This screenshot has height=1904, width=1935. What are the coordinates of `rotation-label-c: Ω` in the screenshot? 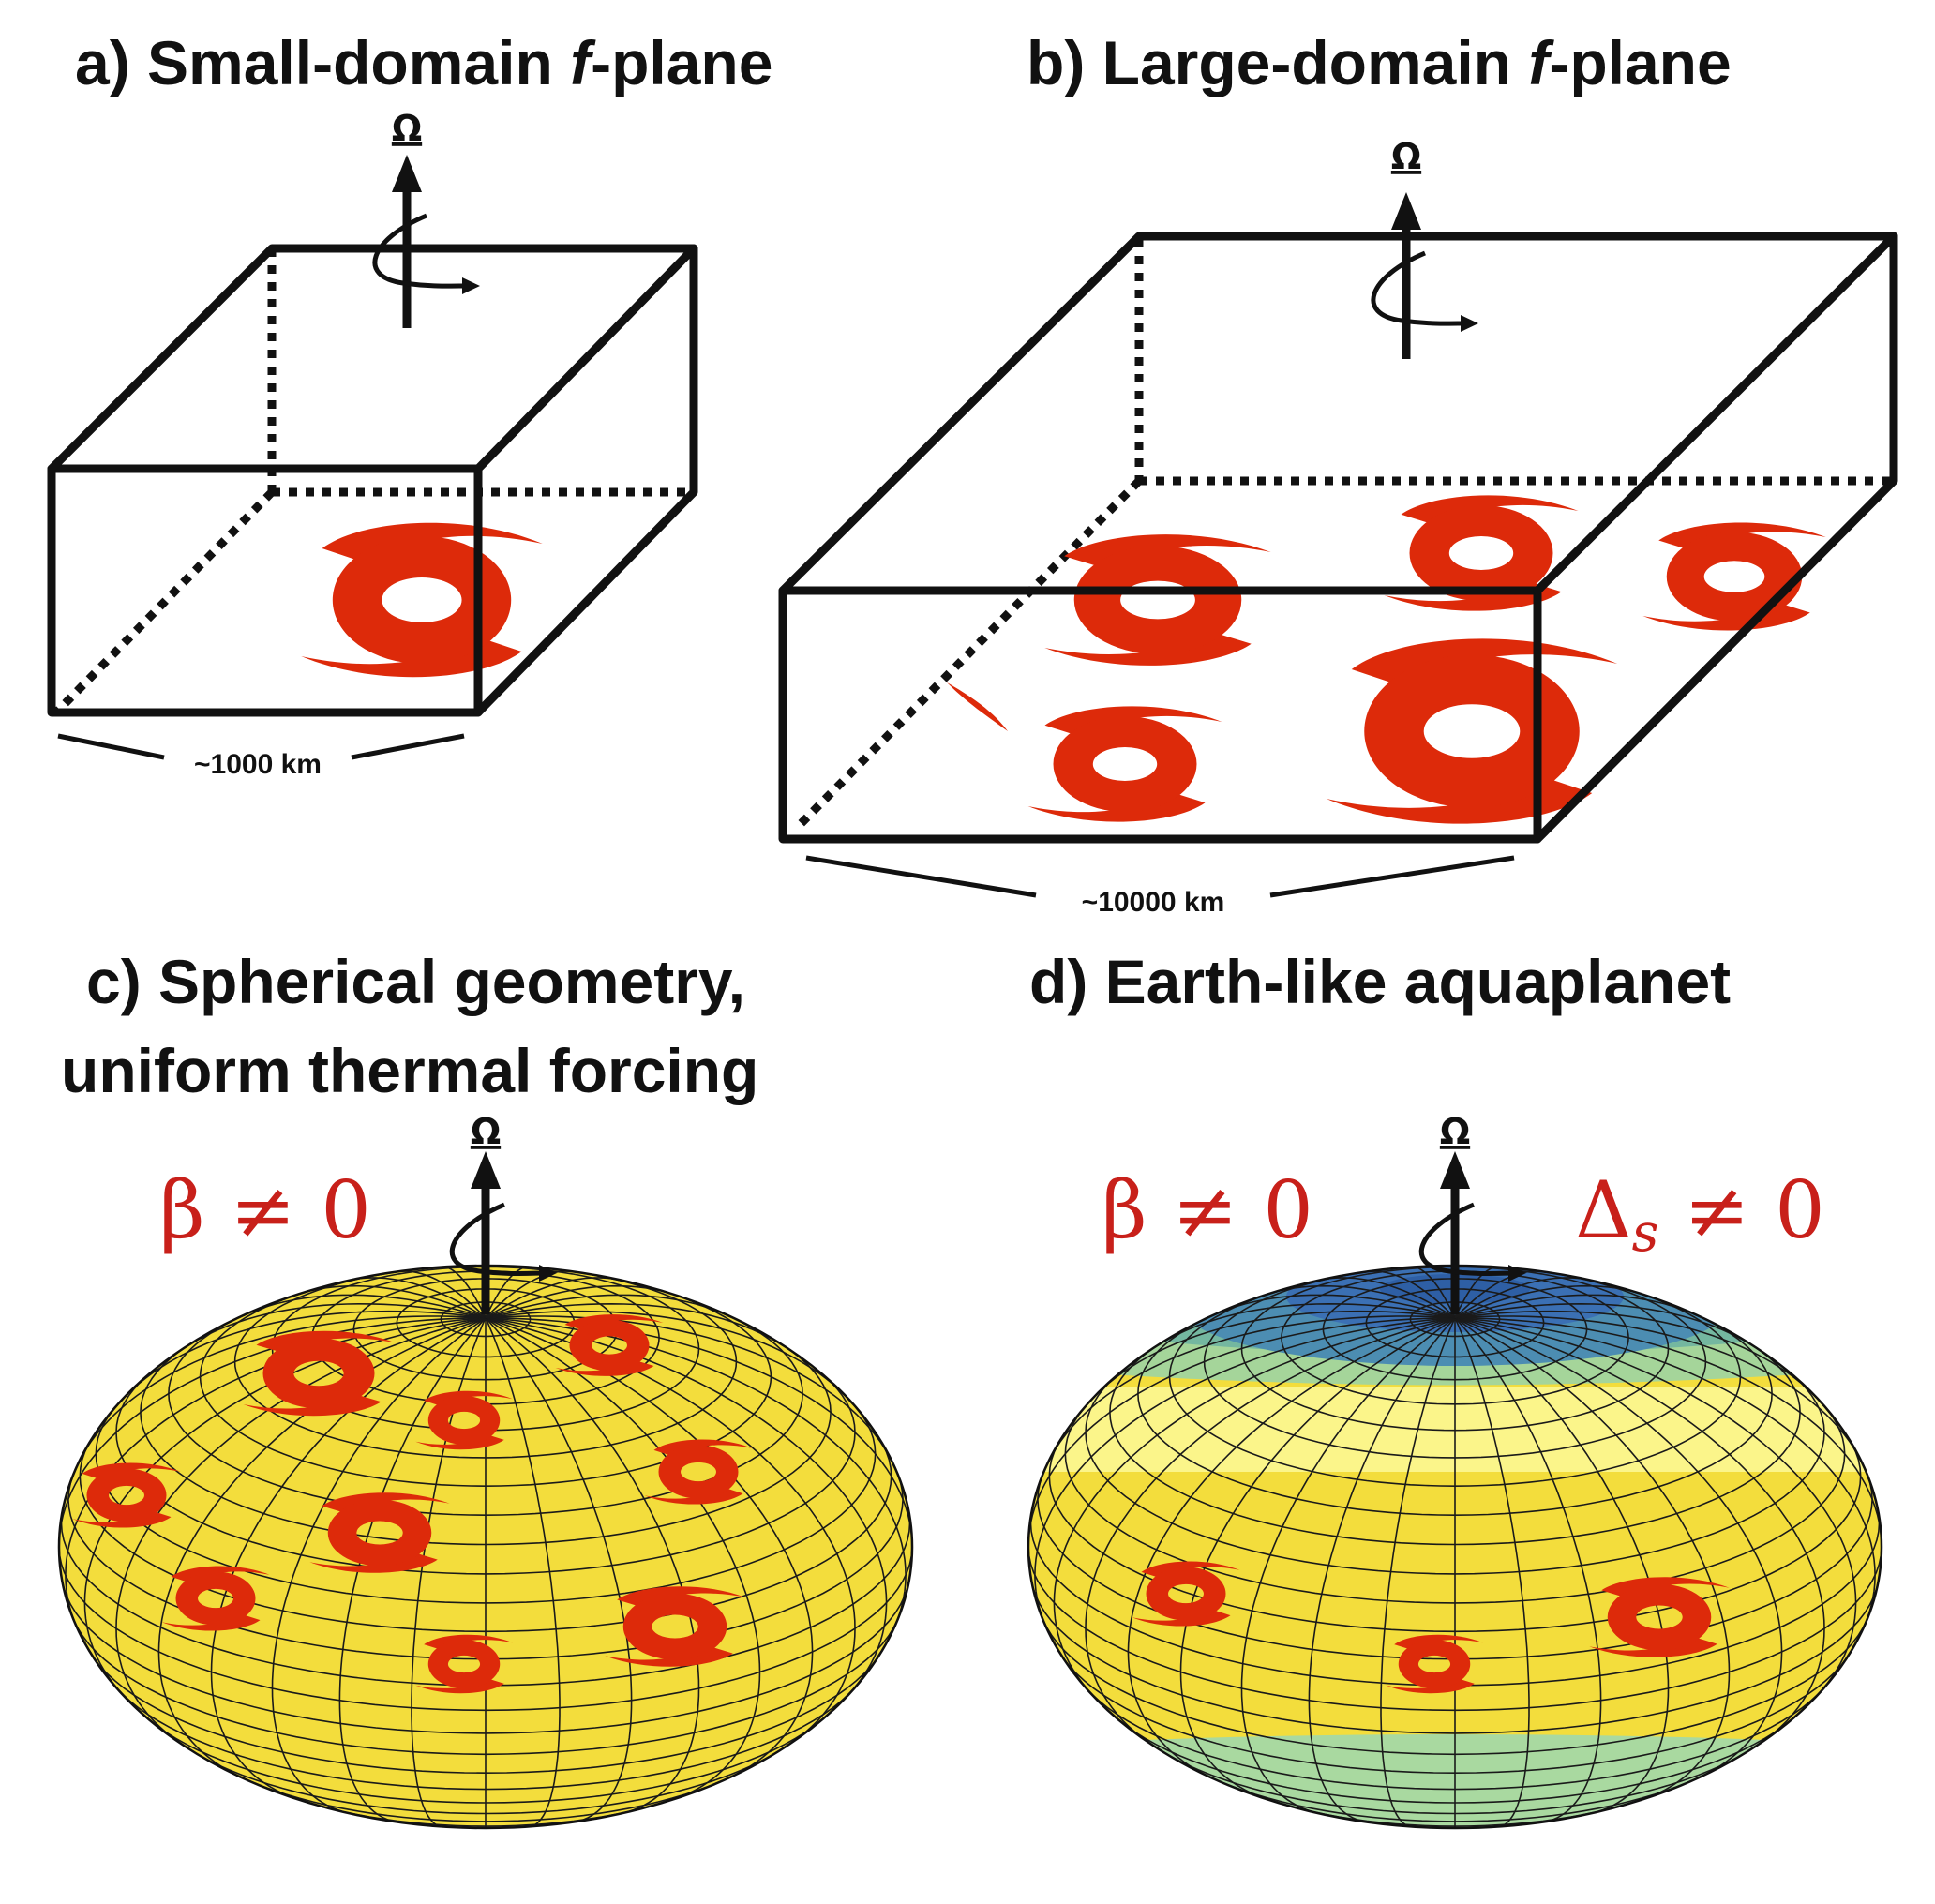 It's located at (486, 1131).